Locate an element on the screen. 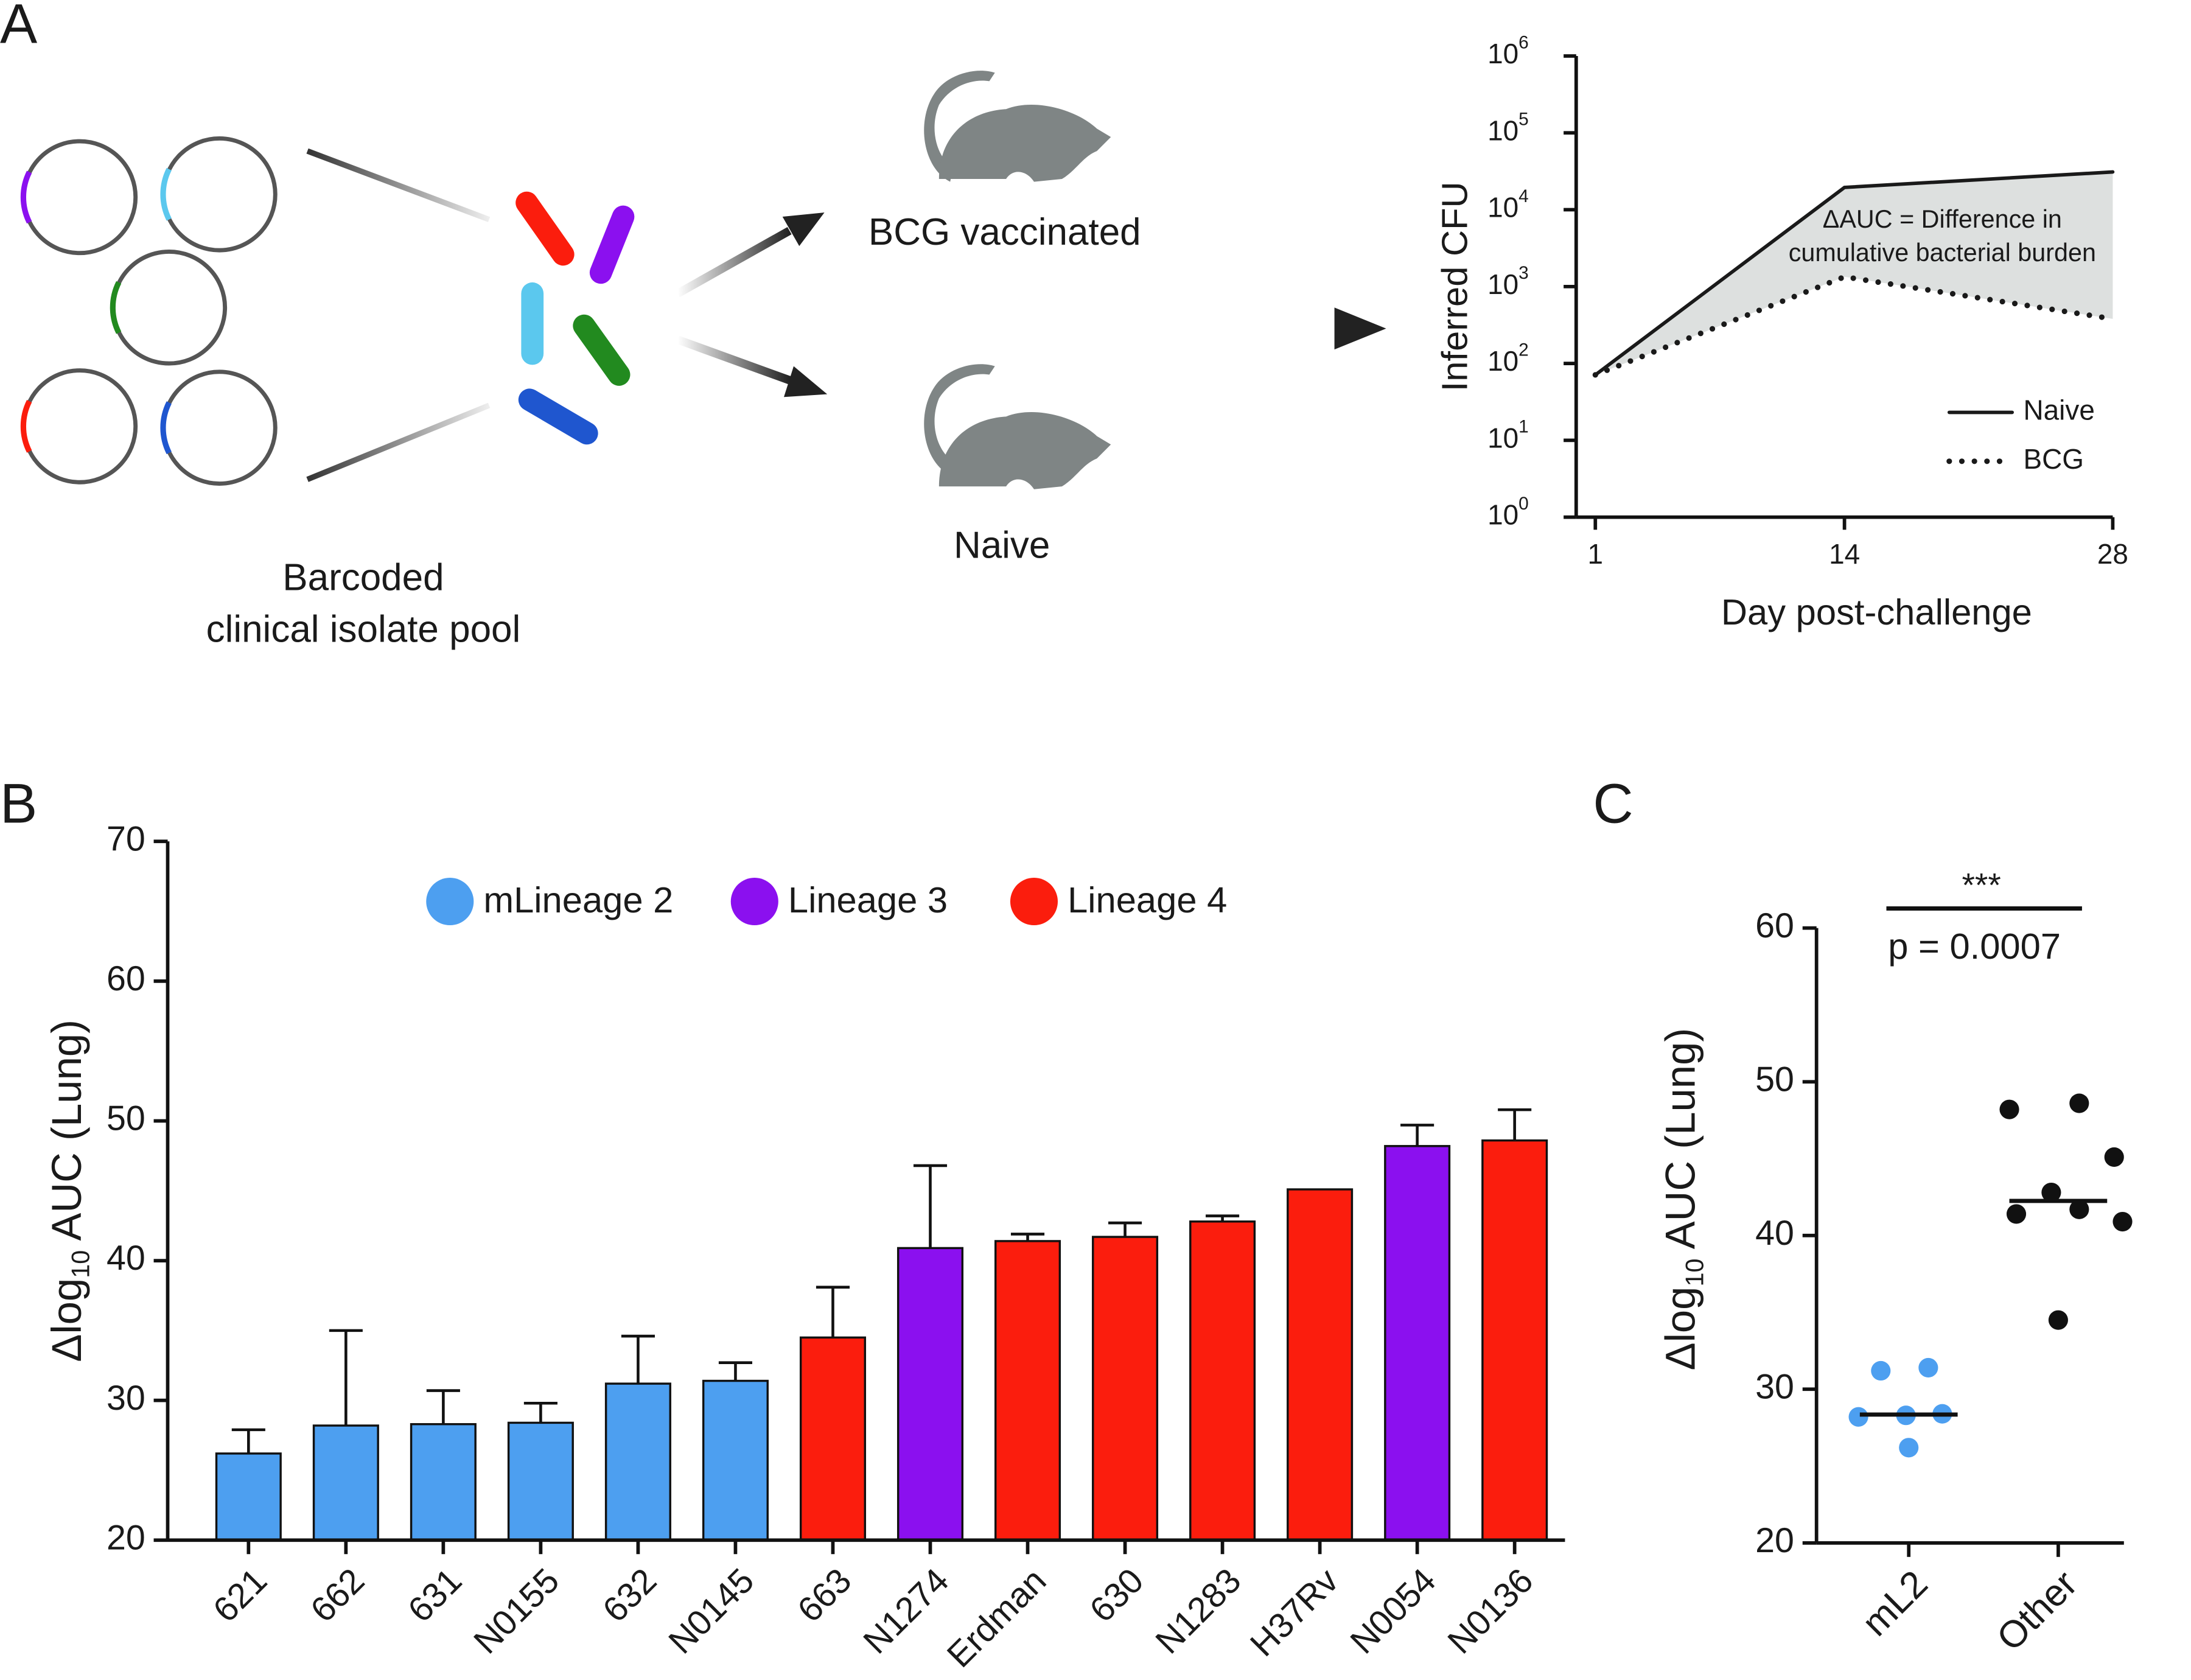  legend-label: Lineage 4 is located at coordinates (1147, 900).